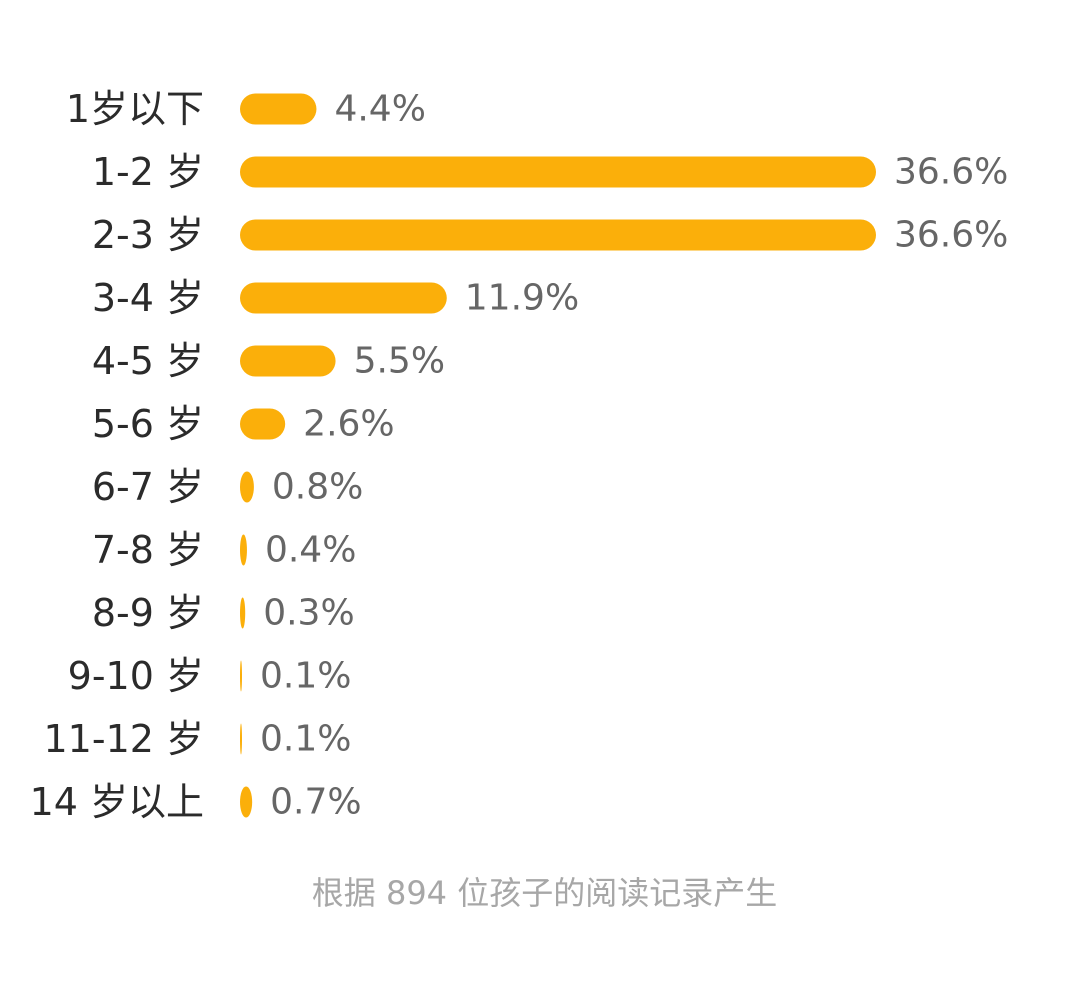 This screenshot has width=1089, height=985. I want to click on value-label: 0.4%, so click(310, 550).